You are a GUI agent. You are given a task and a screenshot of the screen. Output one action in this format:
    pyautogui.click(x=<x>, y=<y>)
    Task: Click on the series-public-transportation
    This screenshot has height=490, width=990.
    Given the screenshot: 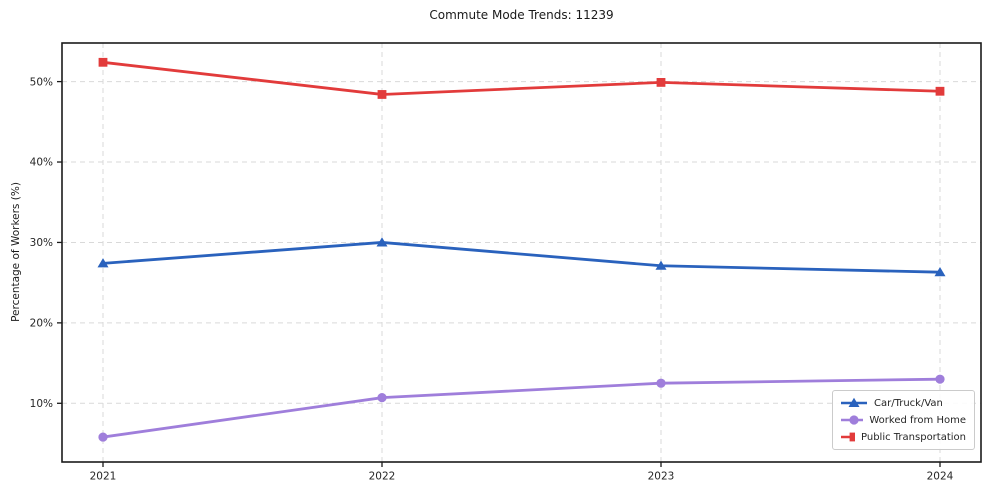 What is the action you would take?
    pyautogui.click(x=521, y=78)
    